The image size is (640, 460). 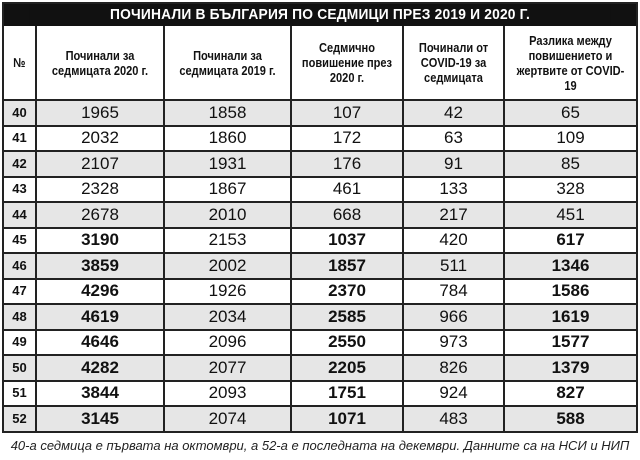 I want to click on table-row: 40 1965 1858 107 42 65, so click(x=320, y=113).